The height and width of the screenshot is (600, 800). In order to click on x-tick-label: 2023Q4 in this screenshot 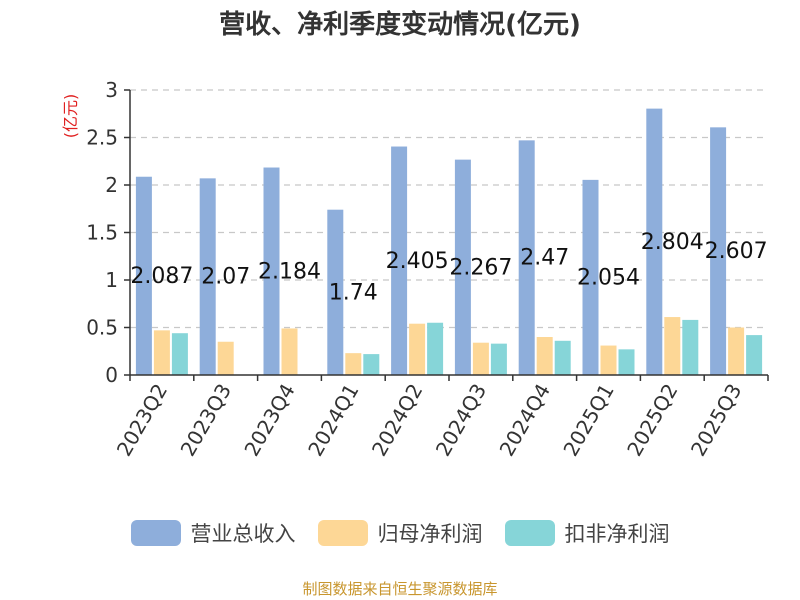, I will do `click(269, 420)`.